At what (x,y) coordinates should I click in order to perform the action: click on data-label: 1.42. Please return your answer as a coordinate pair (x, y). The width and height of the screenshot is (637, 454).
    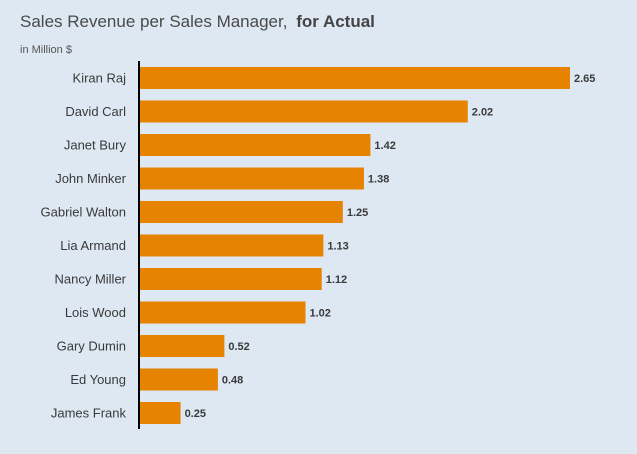
    Looking at the image, I should click on (384, 146).